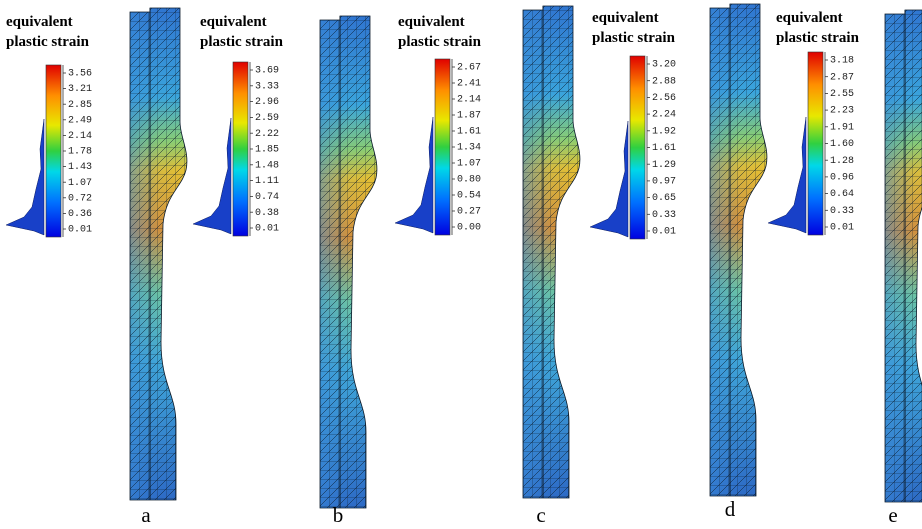 The image size is (922, 529). What do you see at coordinates (80, 167) in the screenshot?
I see `tick-label: 1.43` at bounding box center [80, 167].